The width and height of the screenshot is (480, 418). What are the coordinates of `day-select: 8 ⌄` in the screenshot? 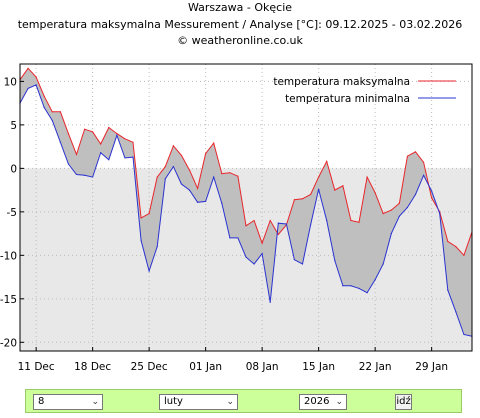 It's located at (68, 402).